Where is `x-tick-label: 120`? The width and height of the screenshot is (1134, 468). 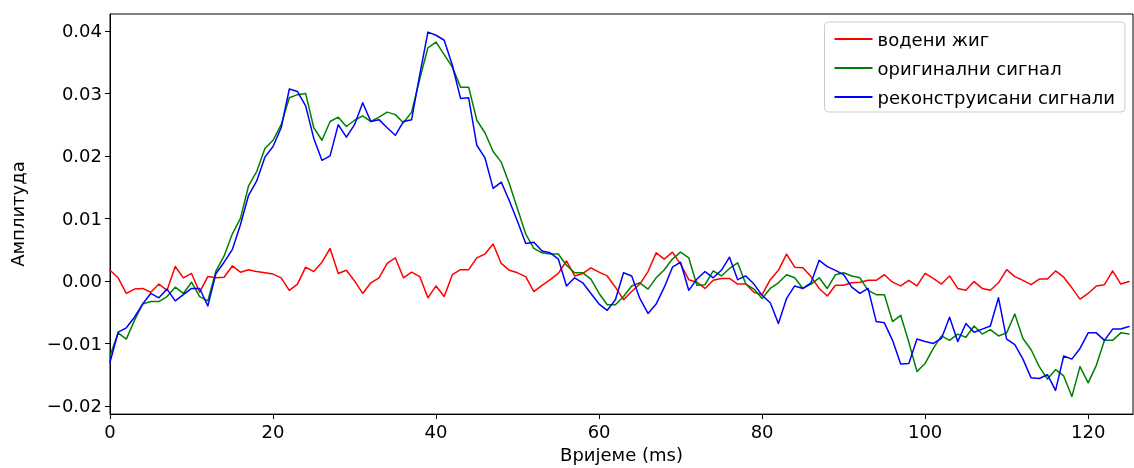 x-tick-label: 120 is located at coordinates (1088, 431).